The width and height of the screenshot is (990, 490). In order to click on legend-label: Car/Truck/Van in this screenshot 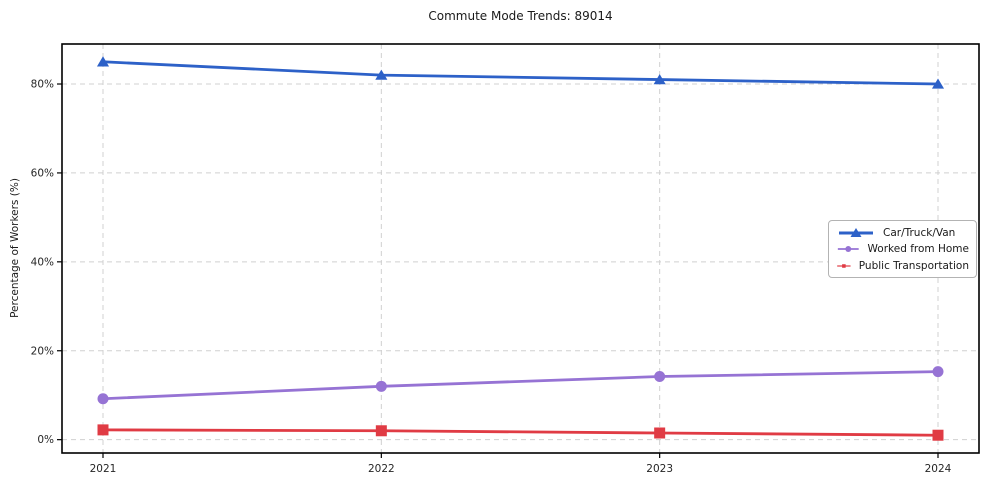, I will do `click(919, 232)`.